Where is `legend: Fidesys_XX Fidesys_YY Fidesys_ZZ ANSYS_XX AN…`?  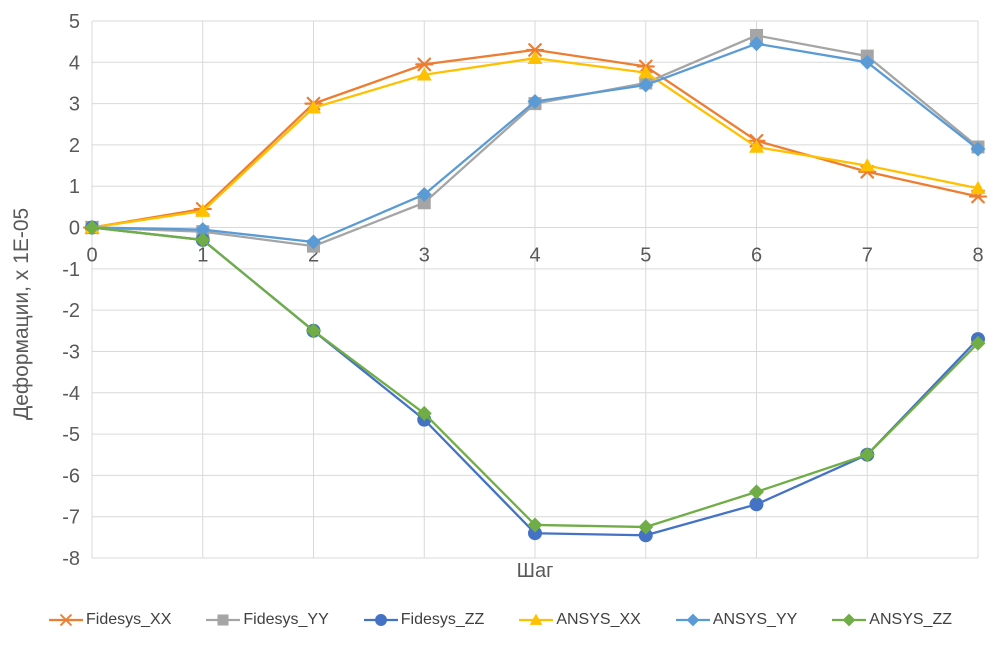
legend: Fidesys_XX Fidesys_YY Fidesys_ZZ ANSYS_XX AN… is located at coordinates (500, 620).